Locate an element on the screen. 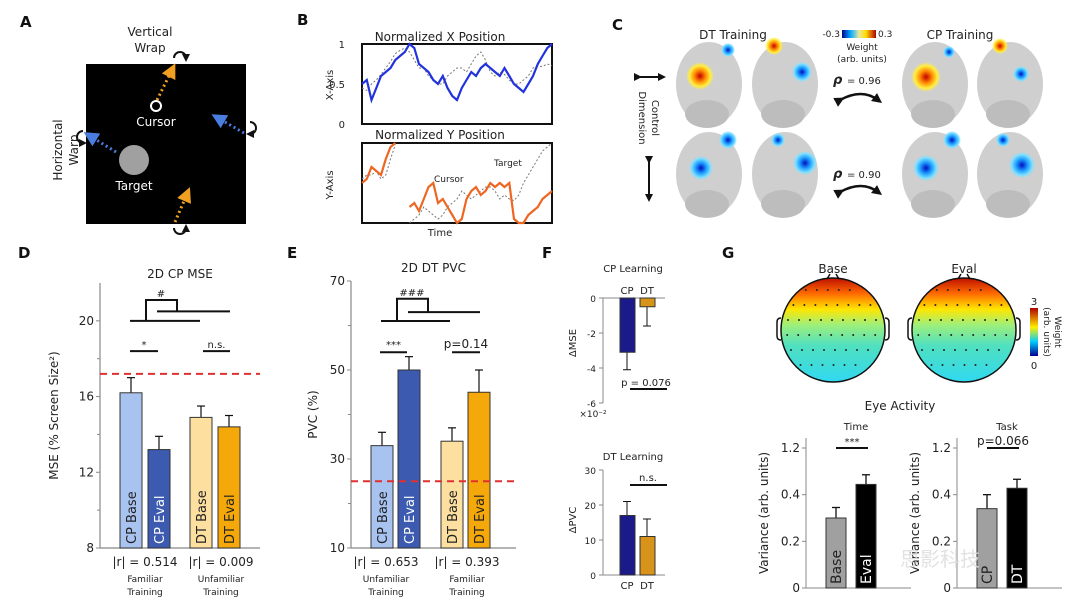  y-axis-label-y: Y-Axis is located at coordinates (330, 185).